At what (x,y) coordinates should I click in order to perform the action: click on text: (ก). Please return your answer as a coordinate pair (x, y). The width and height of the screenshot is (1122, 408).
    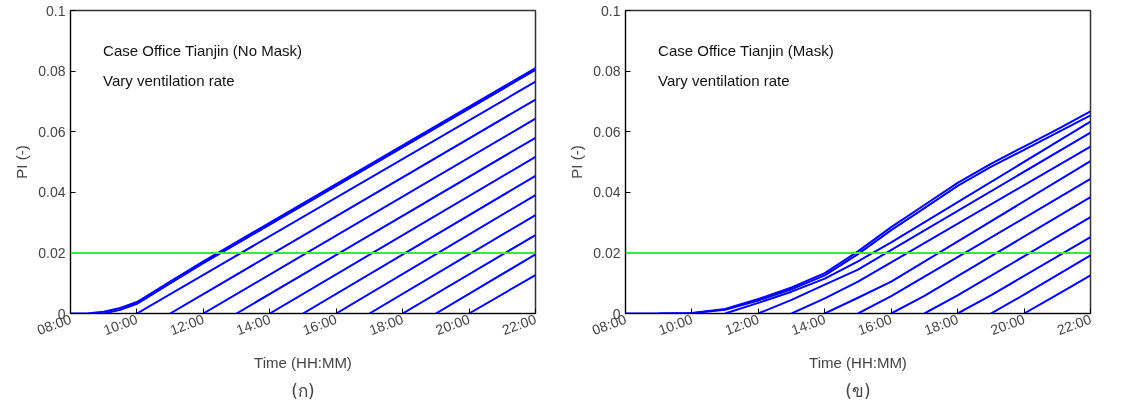
    Looking at the image, I should click on (303, 390).